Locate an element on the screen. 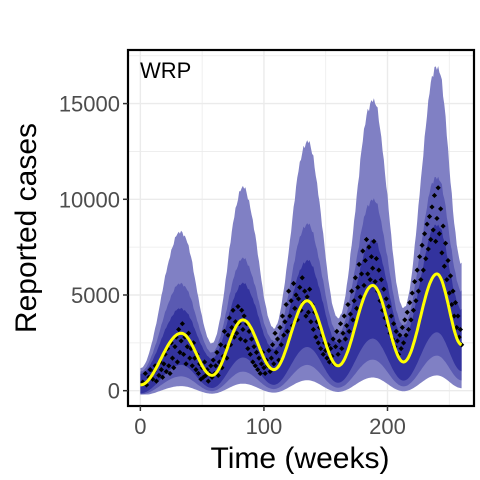 This screenshot has width=480, height=480. x-tick-label: 200 is located at coordinates (387, 426).